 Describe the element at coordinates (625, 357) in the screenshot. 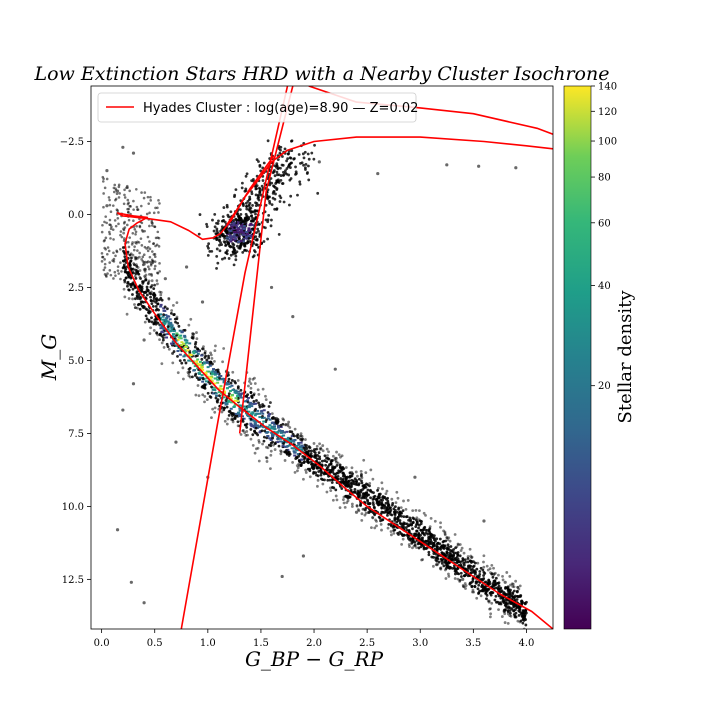

I see `colorbar-label: Stellar density` at that location.